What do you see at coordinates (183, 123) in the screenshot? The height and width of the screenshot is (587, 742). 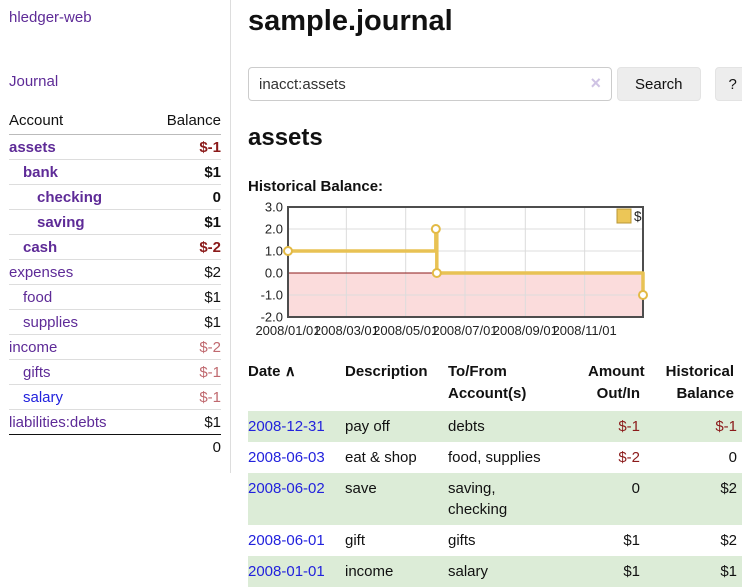 I see `accounts-col-balance: Balance` at bounding box center [183, 123].